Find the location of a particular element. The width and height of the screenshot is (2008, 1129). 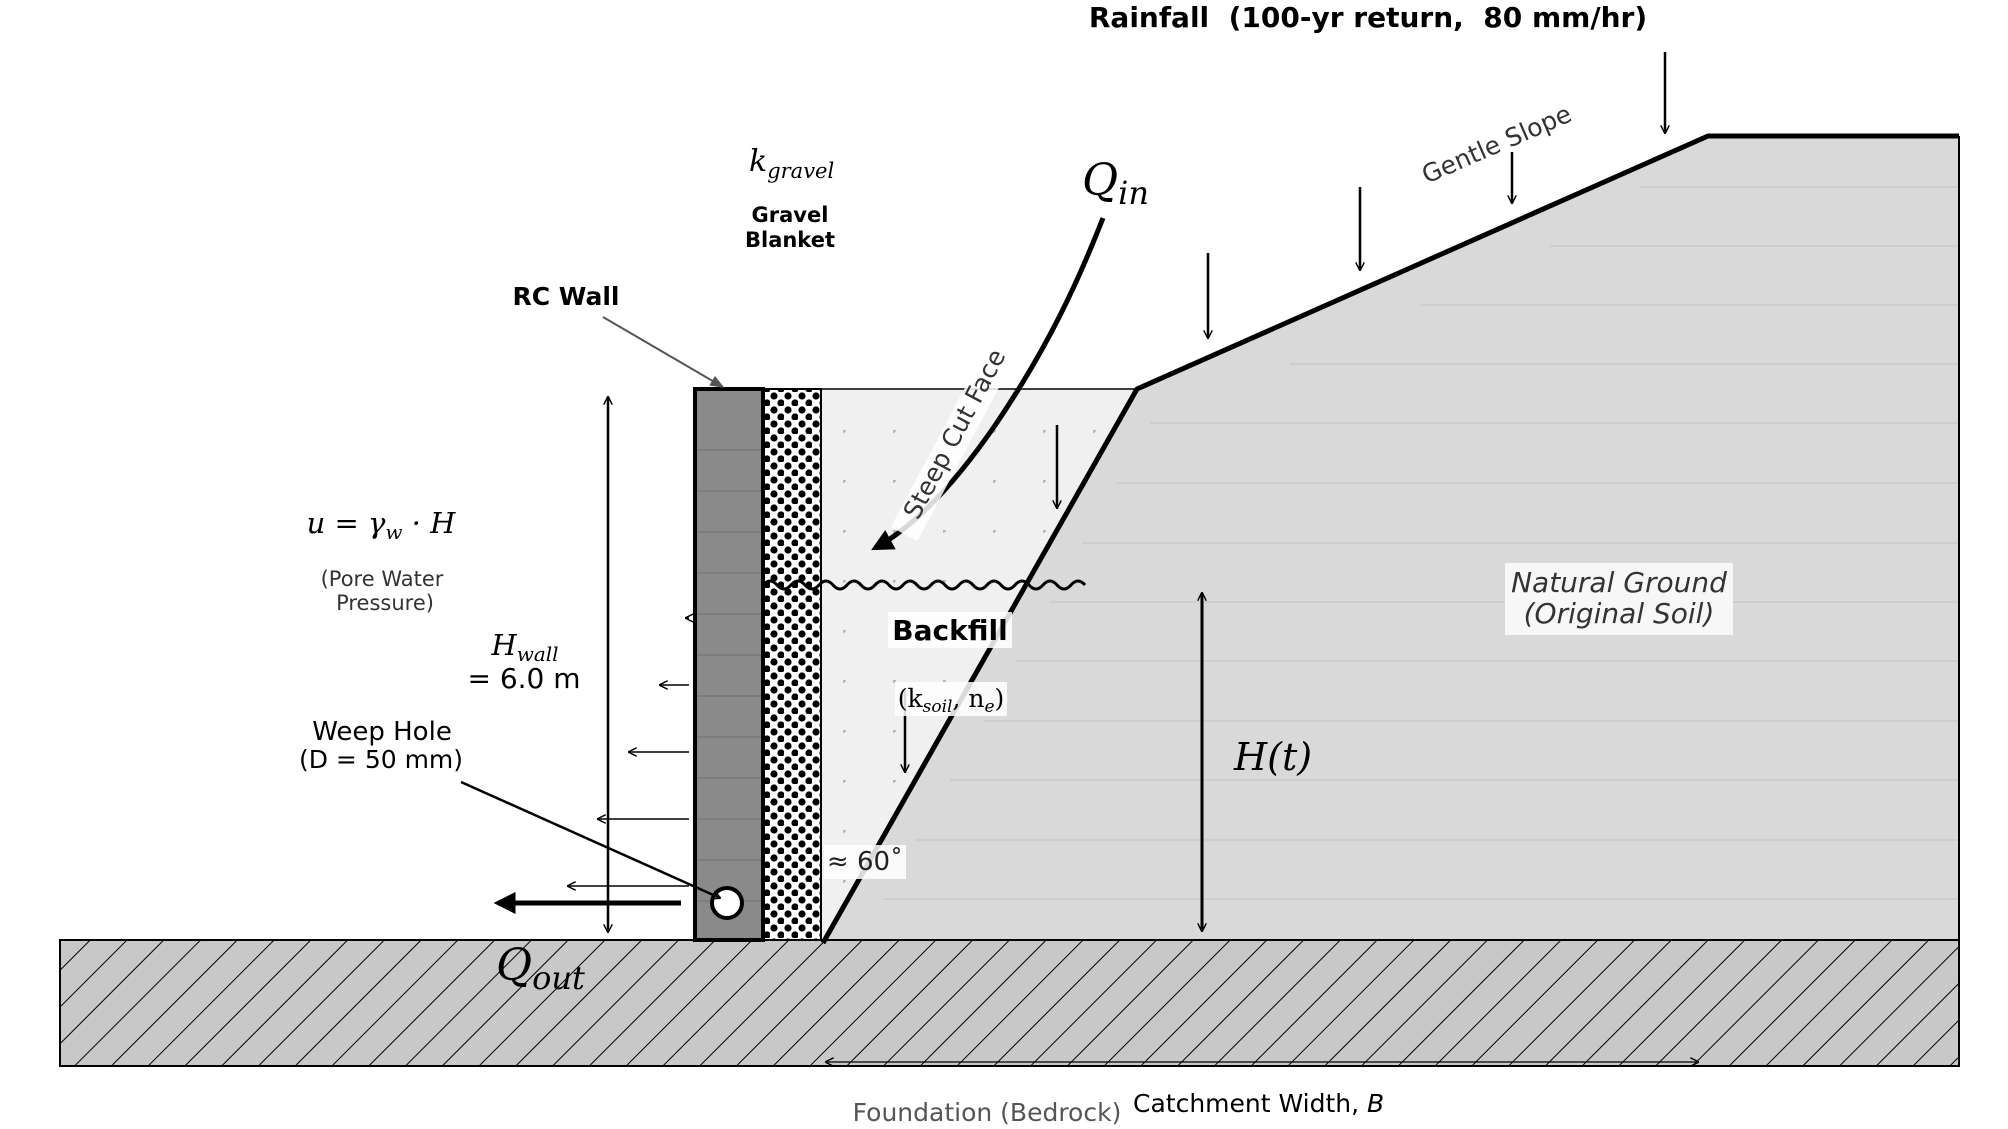

natural-ground-label-line2: (Original Soil) is located at coordinates (1619, 613).